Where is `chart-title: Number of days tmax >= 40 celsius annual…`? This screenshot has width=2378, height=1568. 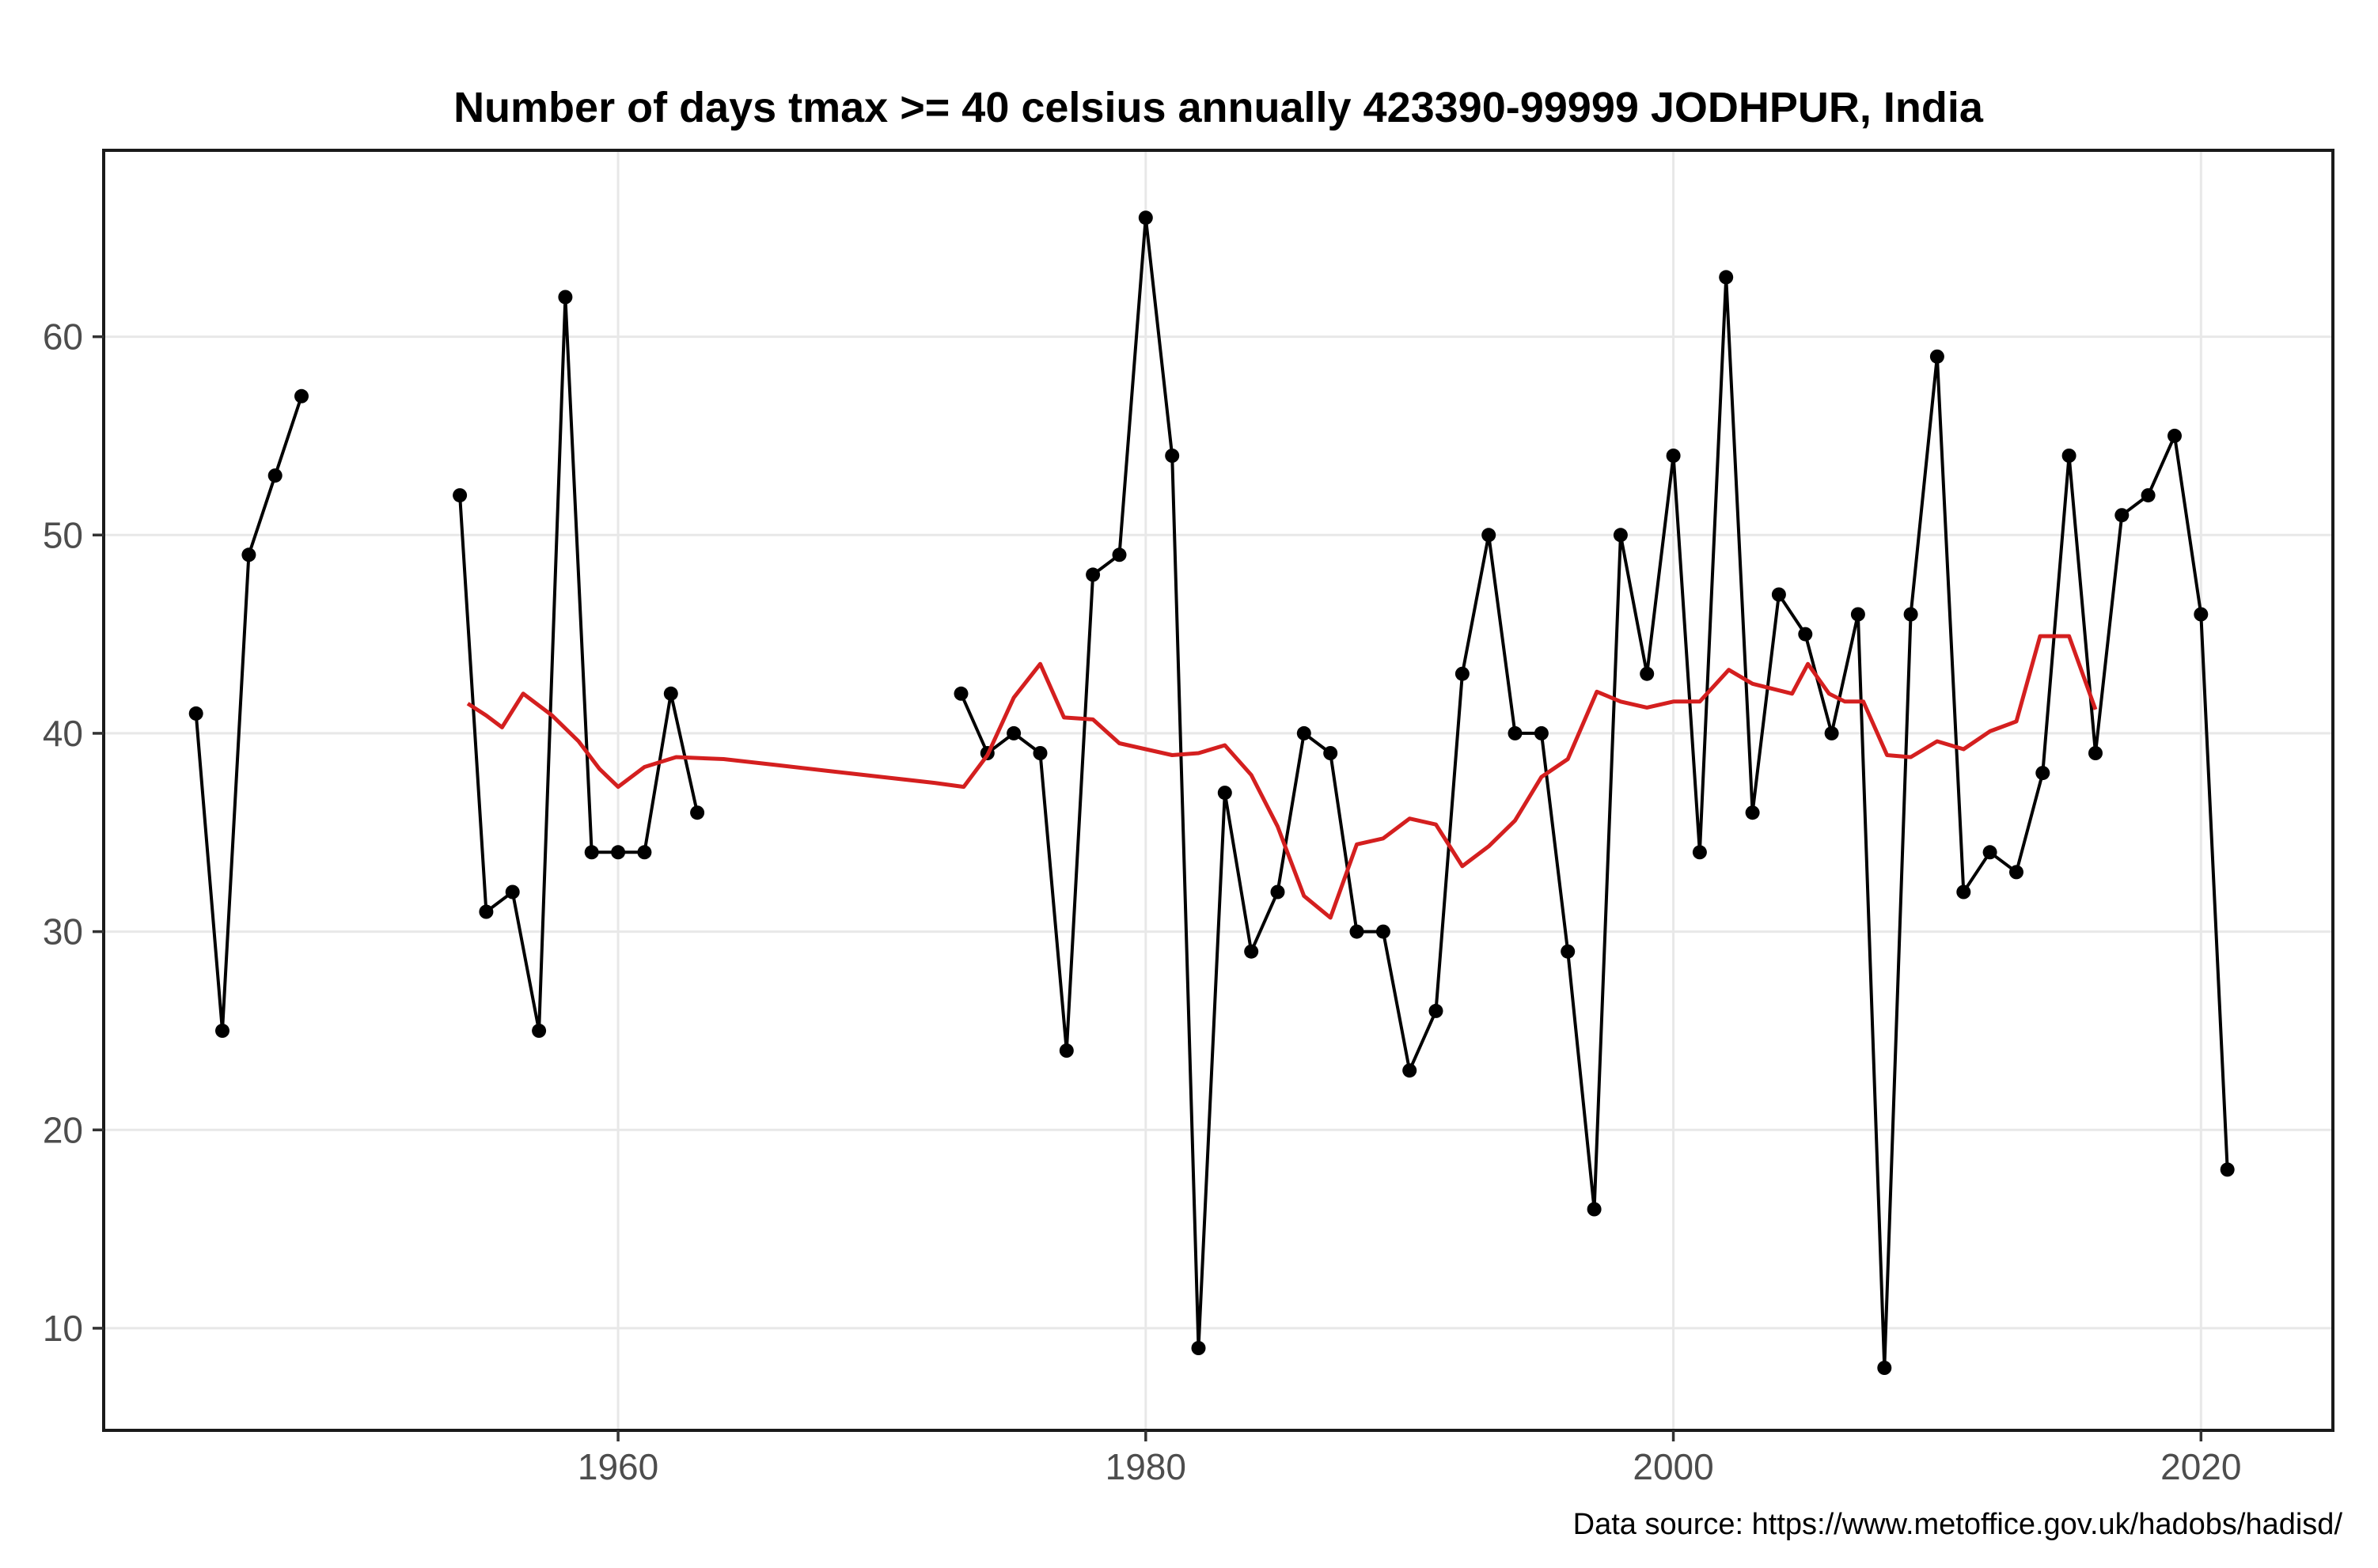 chart-title: Number of days tmax >= 40 celsius annual… is located at coordinates (1218, 107).